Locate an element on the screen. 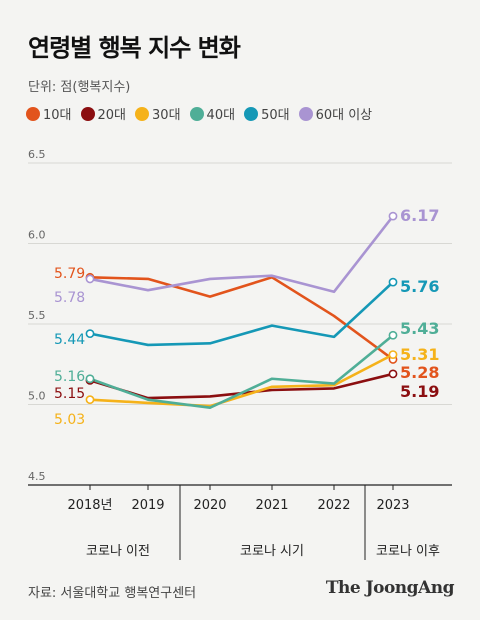 The width and height of the screenshot is (480, 620). y-tick-label: 4.5 is located at coordinates (37, 476).